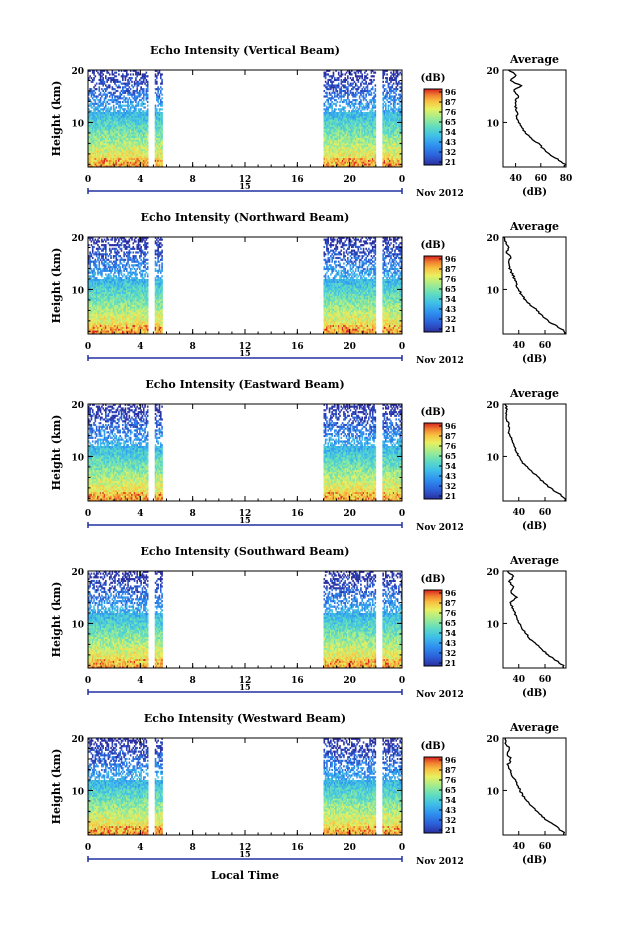 Image resolution: width=618 pixels, height=929 pixels. Describe the element at coordinates (450, 102) in the screenshot. I see `colorbar-tick-label: 87` at that location.